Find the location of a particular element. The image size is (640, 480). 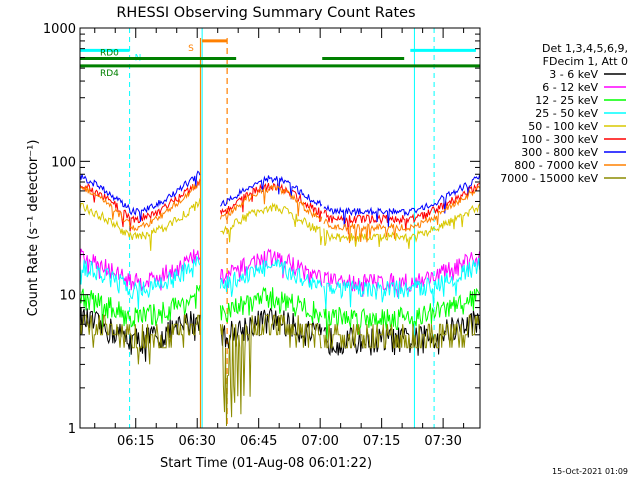

legend-entry-label: 6 - 12 keV is located at coordinates (570, 87).